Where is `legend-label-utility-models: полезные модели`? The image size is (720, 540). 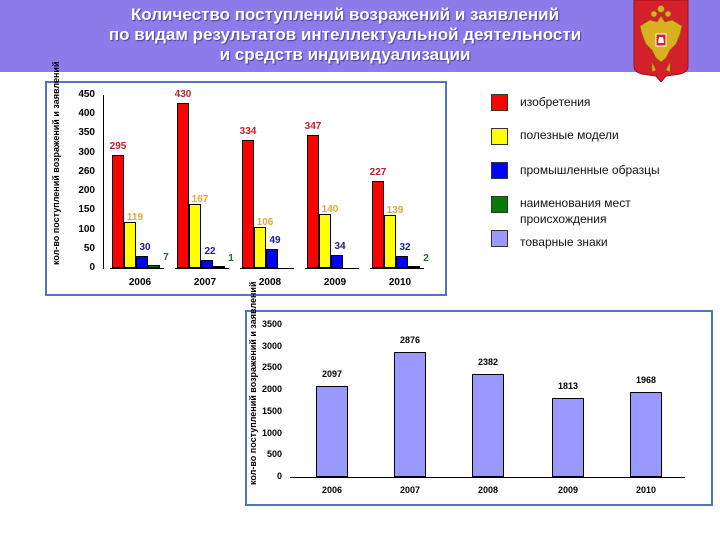
legend-label-utility-models: полезные модели is located at coordinates (569, 135).